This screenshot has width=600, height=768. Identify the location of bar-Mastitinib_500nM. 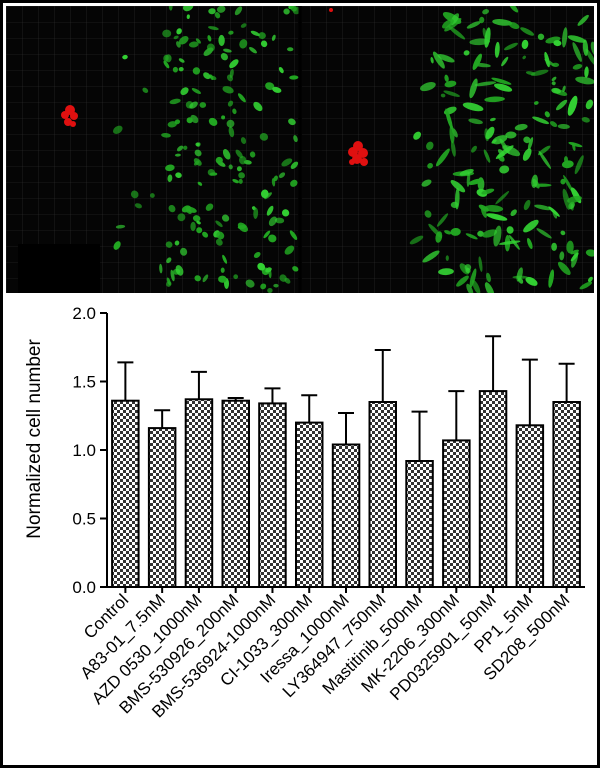
(419, 524).